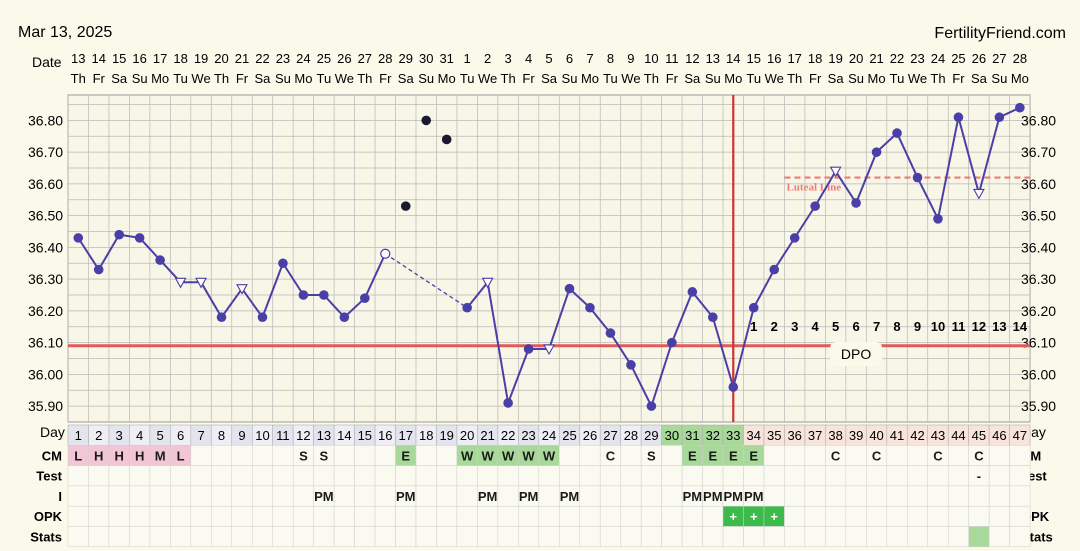 The image size is (1080, 551). I want to click on day-number: 11, so click(283, 435).